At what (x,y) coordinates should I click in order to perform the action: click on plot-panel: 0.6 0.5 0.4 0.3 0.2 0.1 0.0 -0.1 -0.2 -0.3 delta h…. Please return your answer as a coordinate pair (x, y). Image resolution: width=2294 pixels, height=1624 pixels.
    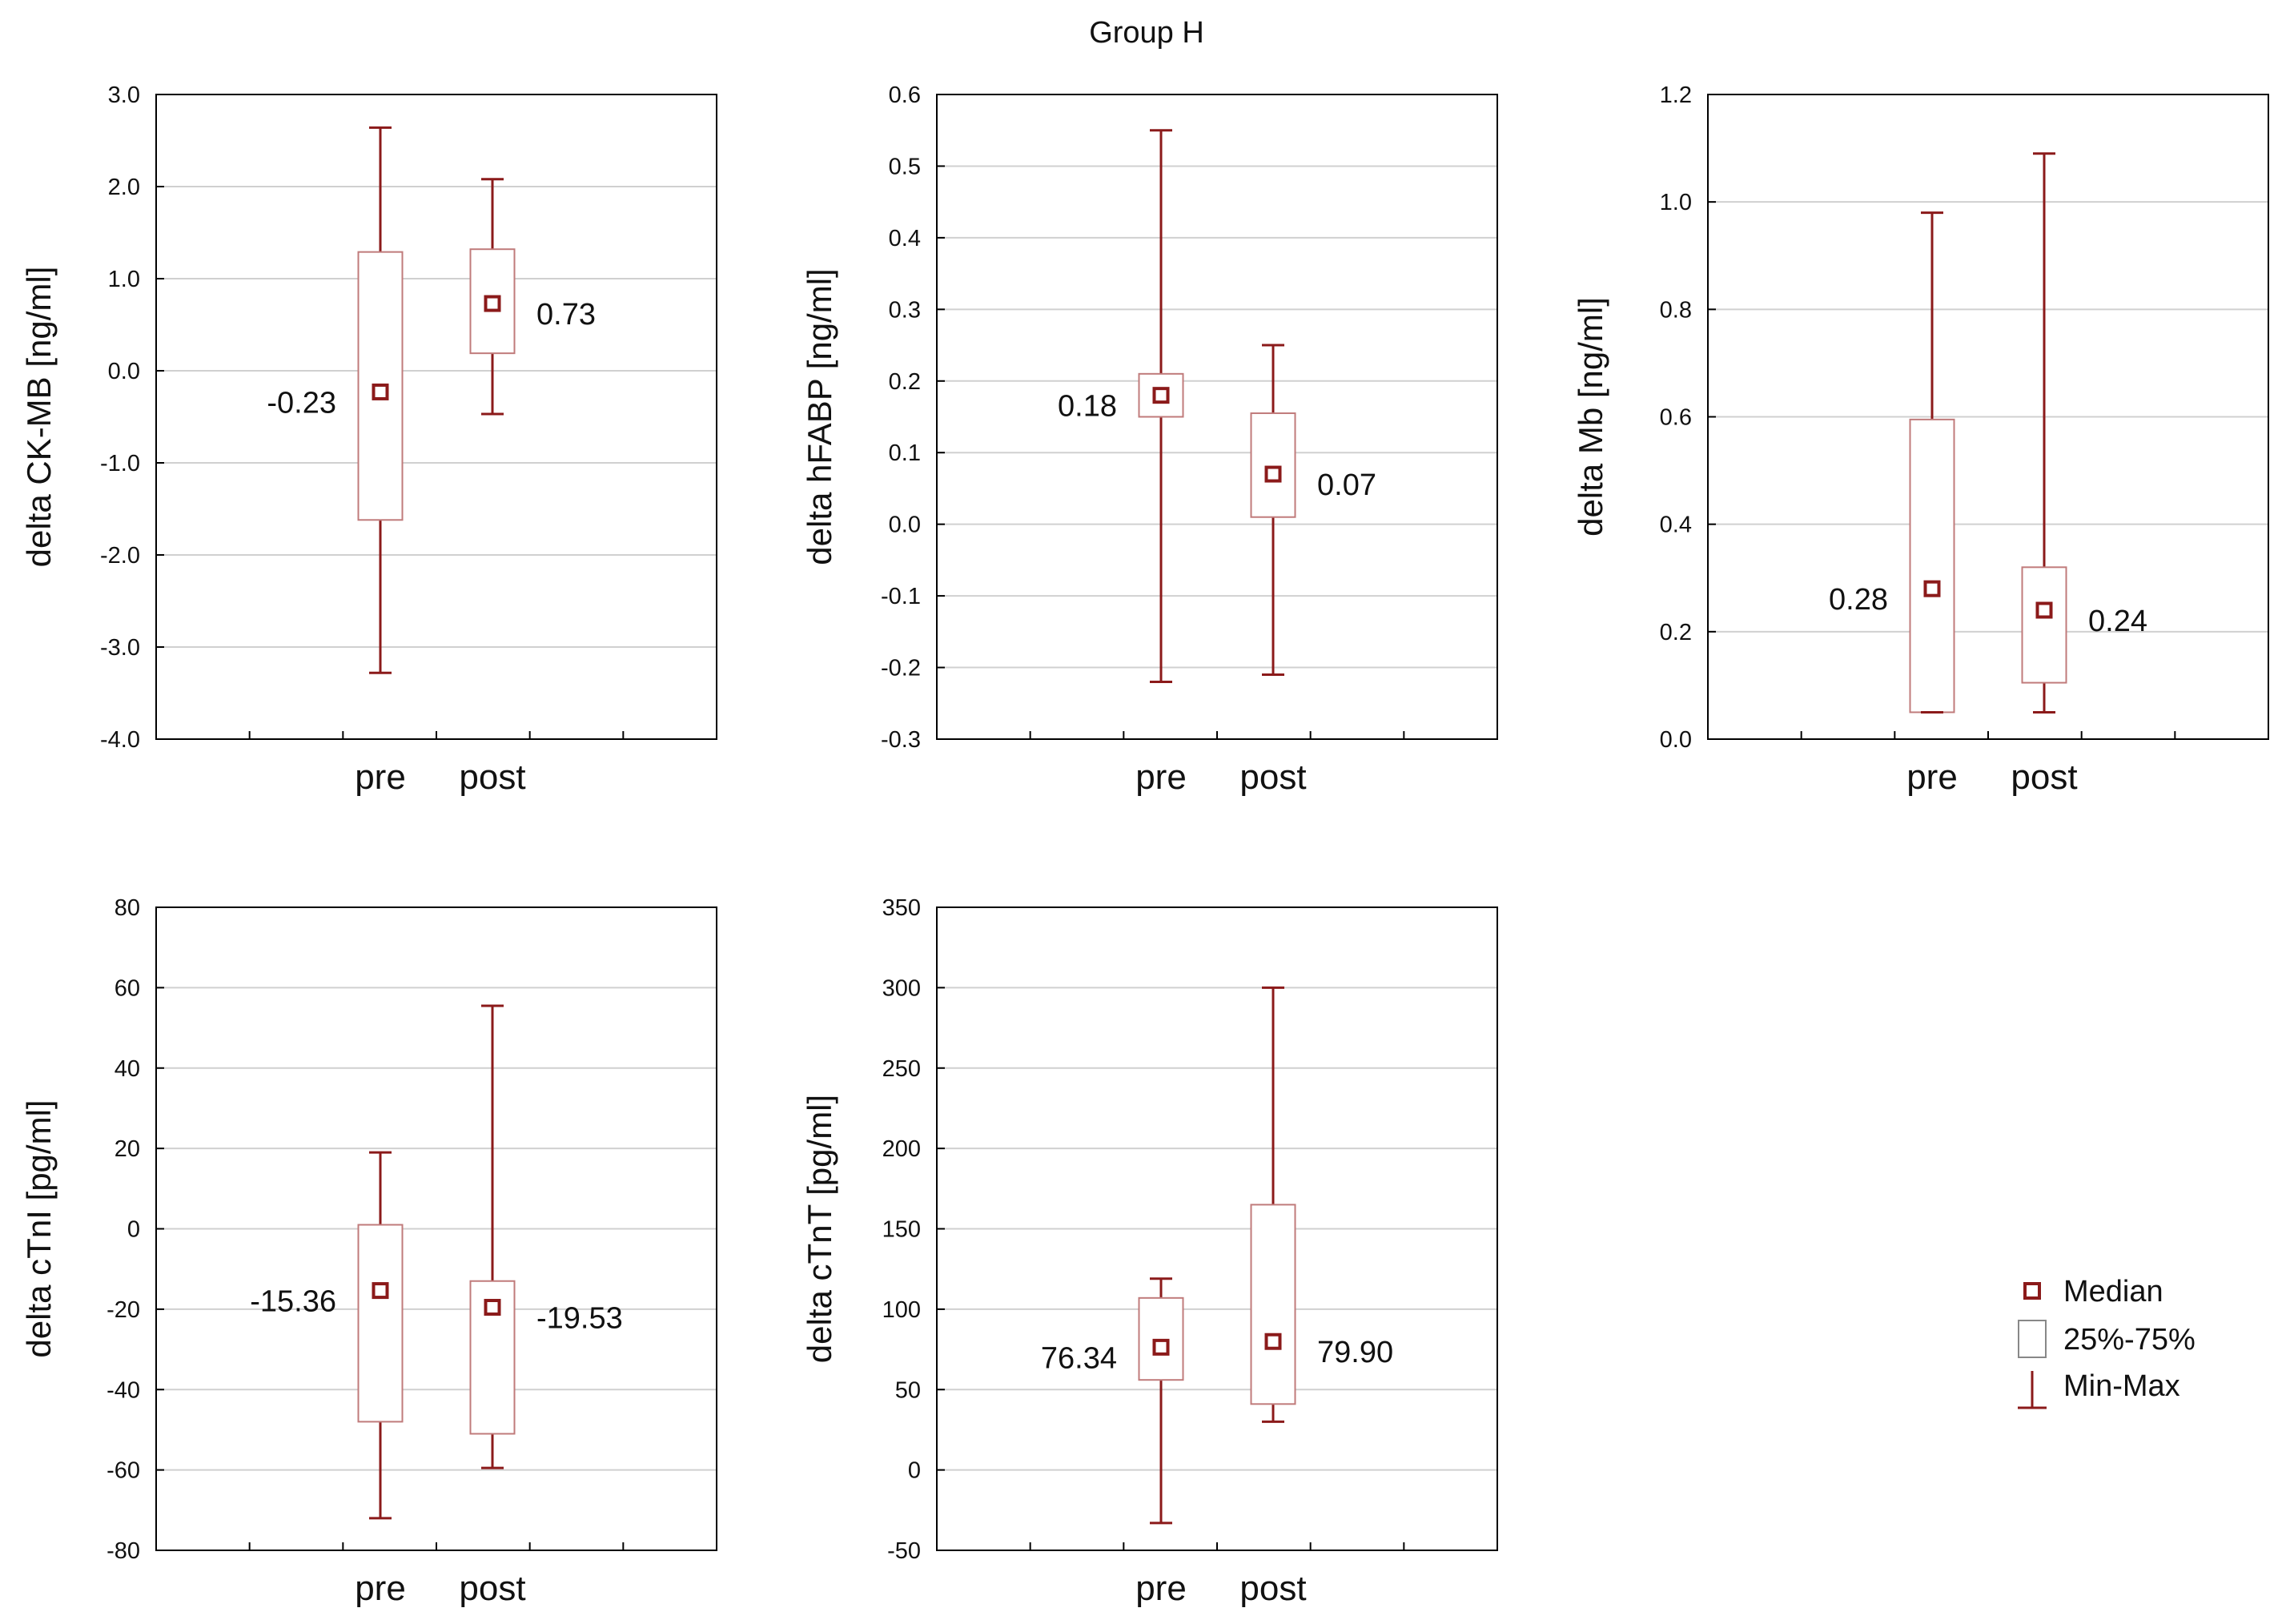
    Looking at the image, I should click on (1149, 439).